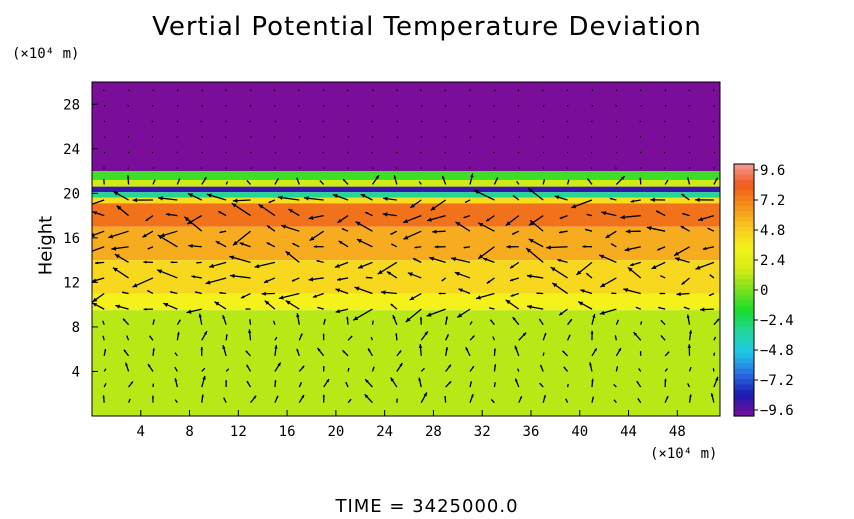 This screenshot has height=519, width=854. What do you see at coordinates (772, 171) in the screenshot?
I see `colorbar-label: 9.6` at bounding box center [772, 171].